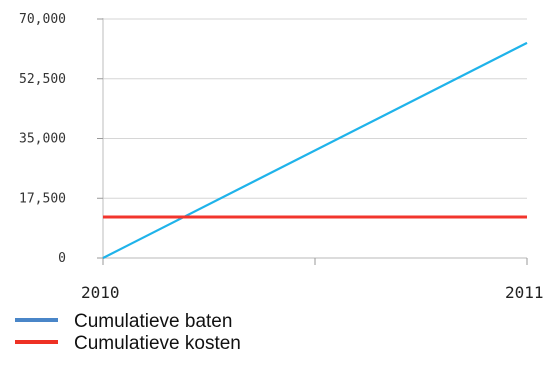 The image size is (554, 379). I want to click on legend-label-1: Cumulatieve kosten, so click(157, 343).